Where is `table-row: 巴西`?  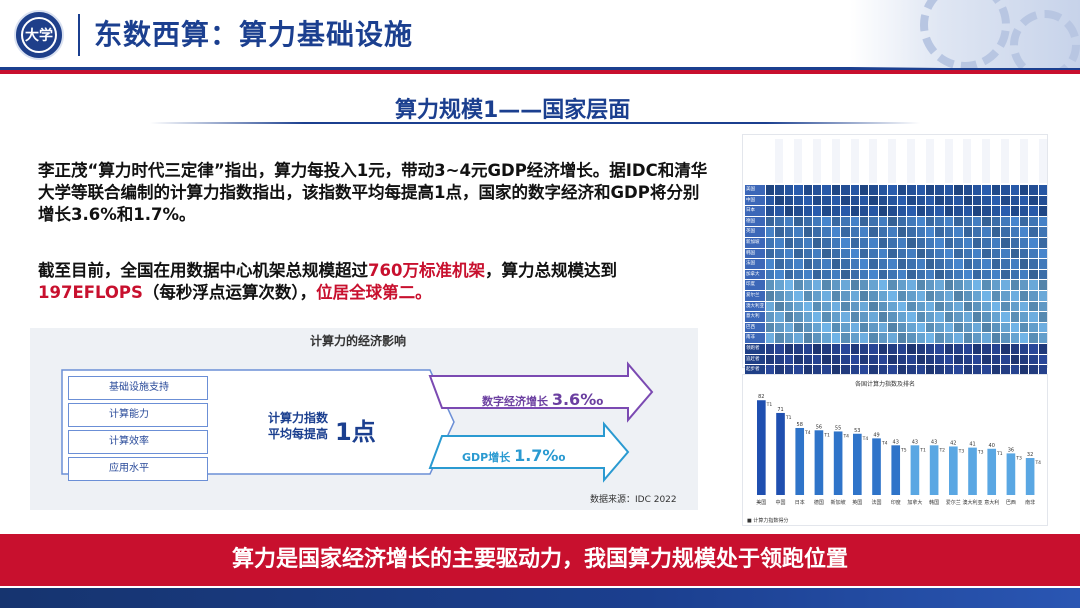
table-row: 巴西 is located at coordinates (896, 327).